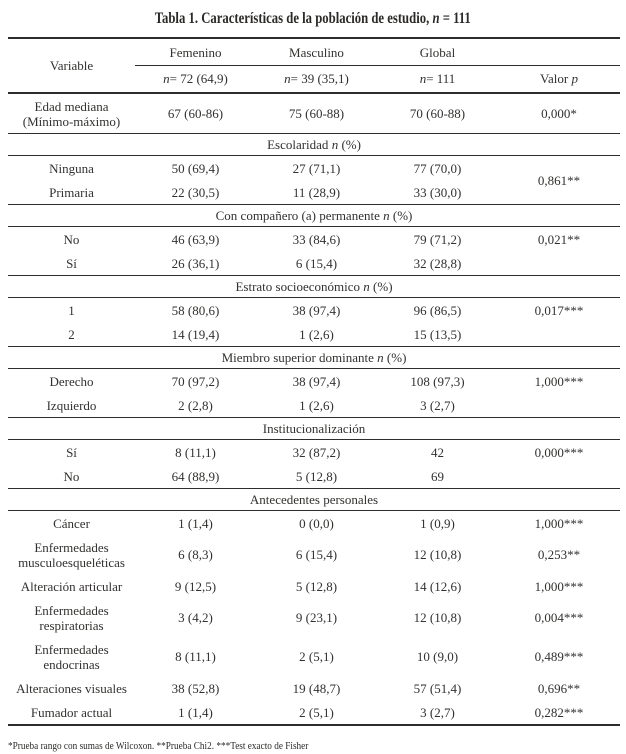  Describe the element at coordinates (195, 688) in the screenshot. I see `cell-femenino: 38 (52,8)` at that location.